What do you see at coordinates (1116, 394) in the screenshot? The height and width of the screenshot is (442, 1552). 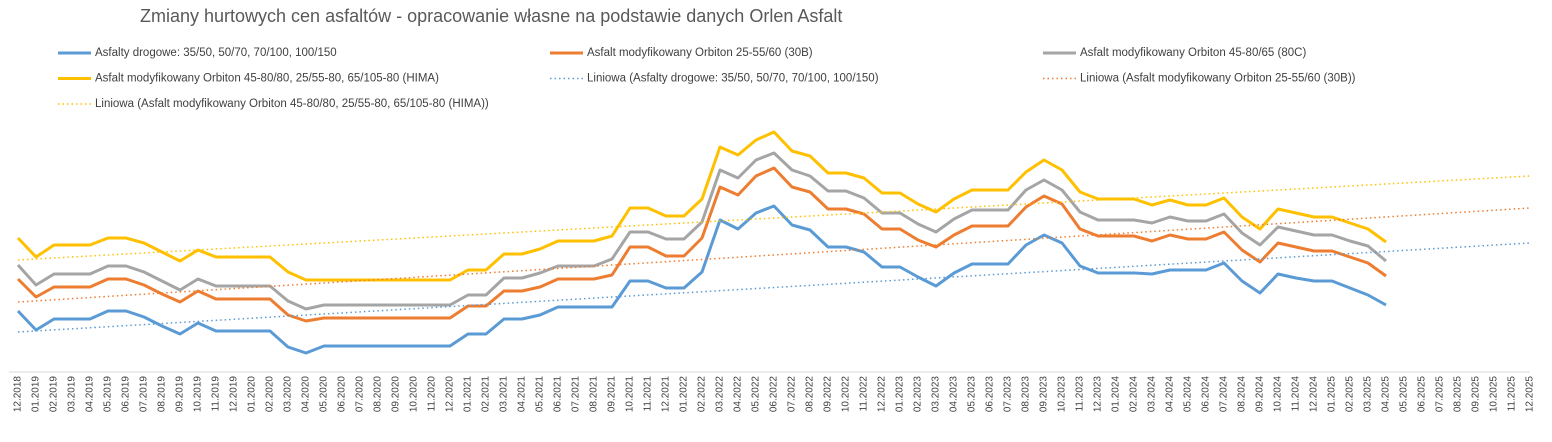 I see `x-tick-label: 01.2024` at bounding box center [1116, 394].